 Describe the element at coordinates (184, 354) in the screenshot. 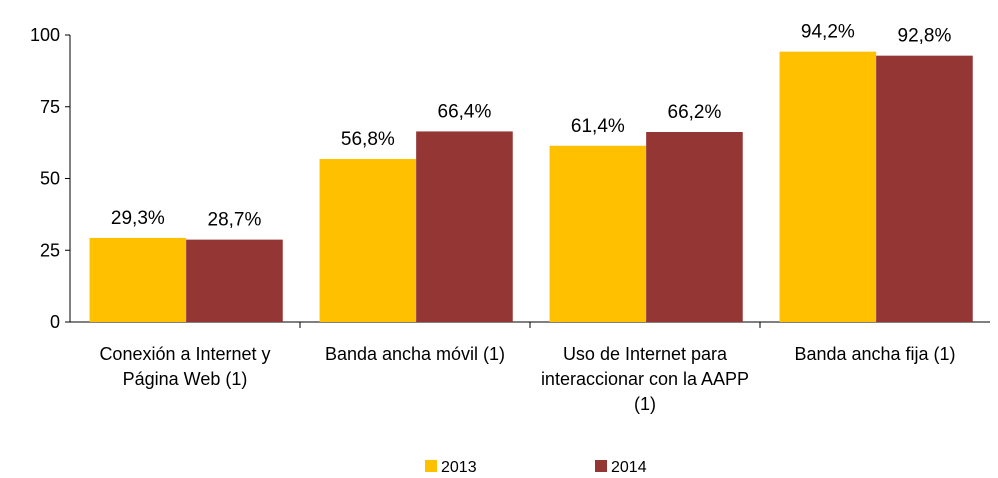

I see `x-tick-line: Conexión a Internet y` at that location.